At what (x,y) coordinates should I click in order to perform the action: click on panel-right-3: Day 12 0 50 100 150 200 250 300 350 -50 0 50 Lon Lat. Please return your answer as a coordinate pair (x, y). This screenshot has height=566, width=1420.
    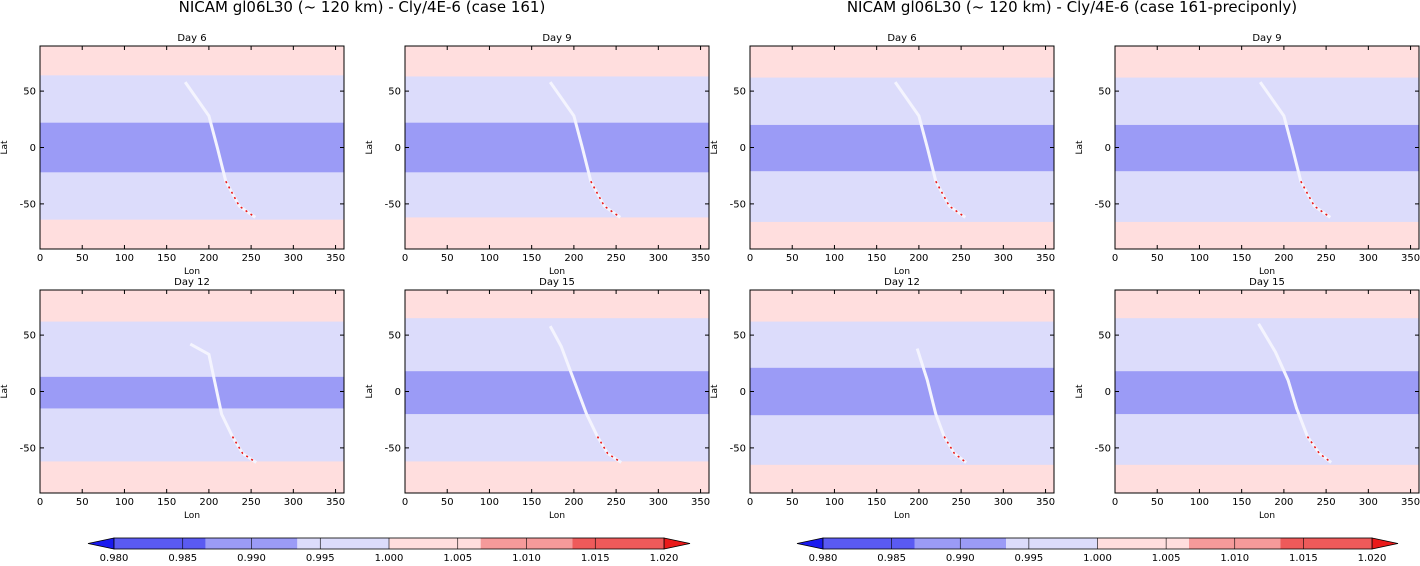
    Looking at the image, I should click on (882, 399).